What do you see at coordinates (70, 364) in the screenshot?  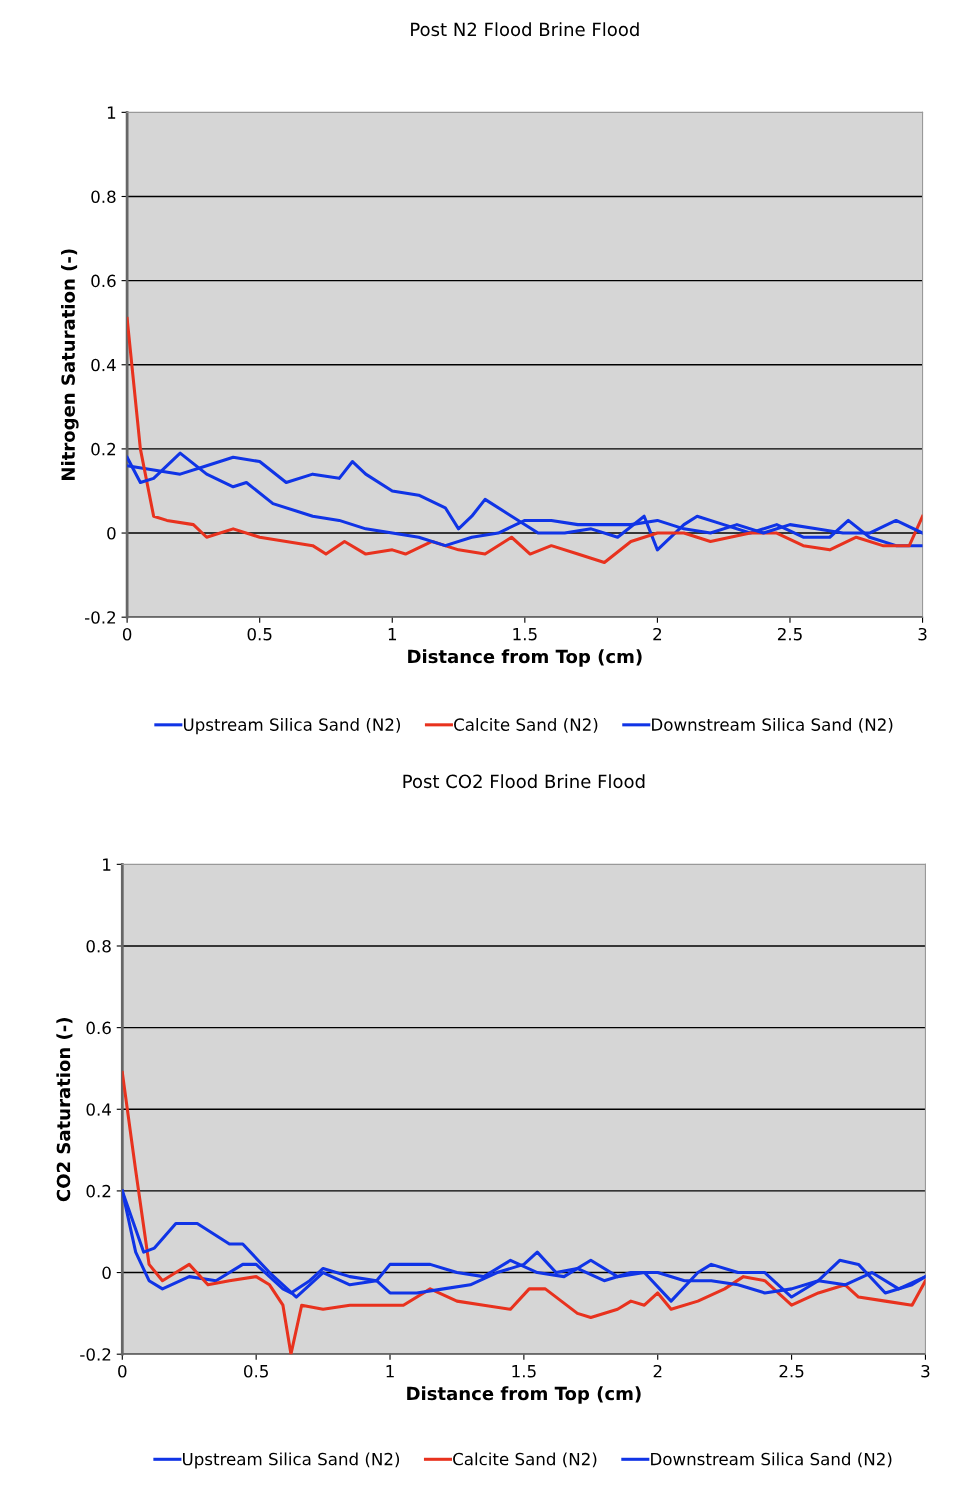 I see `y-axis-title: Nitrogen Saturation (-)` at bounding box center [70, 364].